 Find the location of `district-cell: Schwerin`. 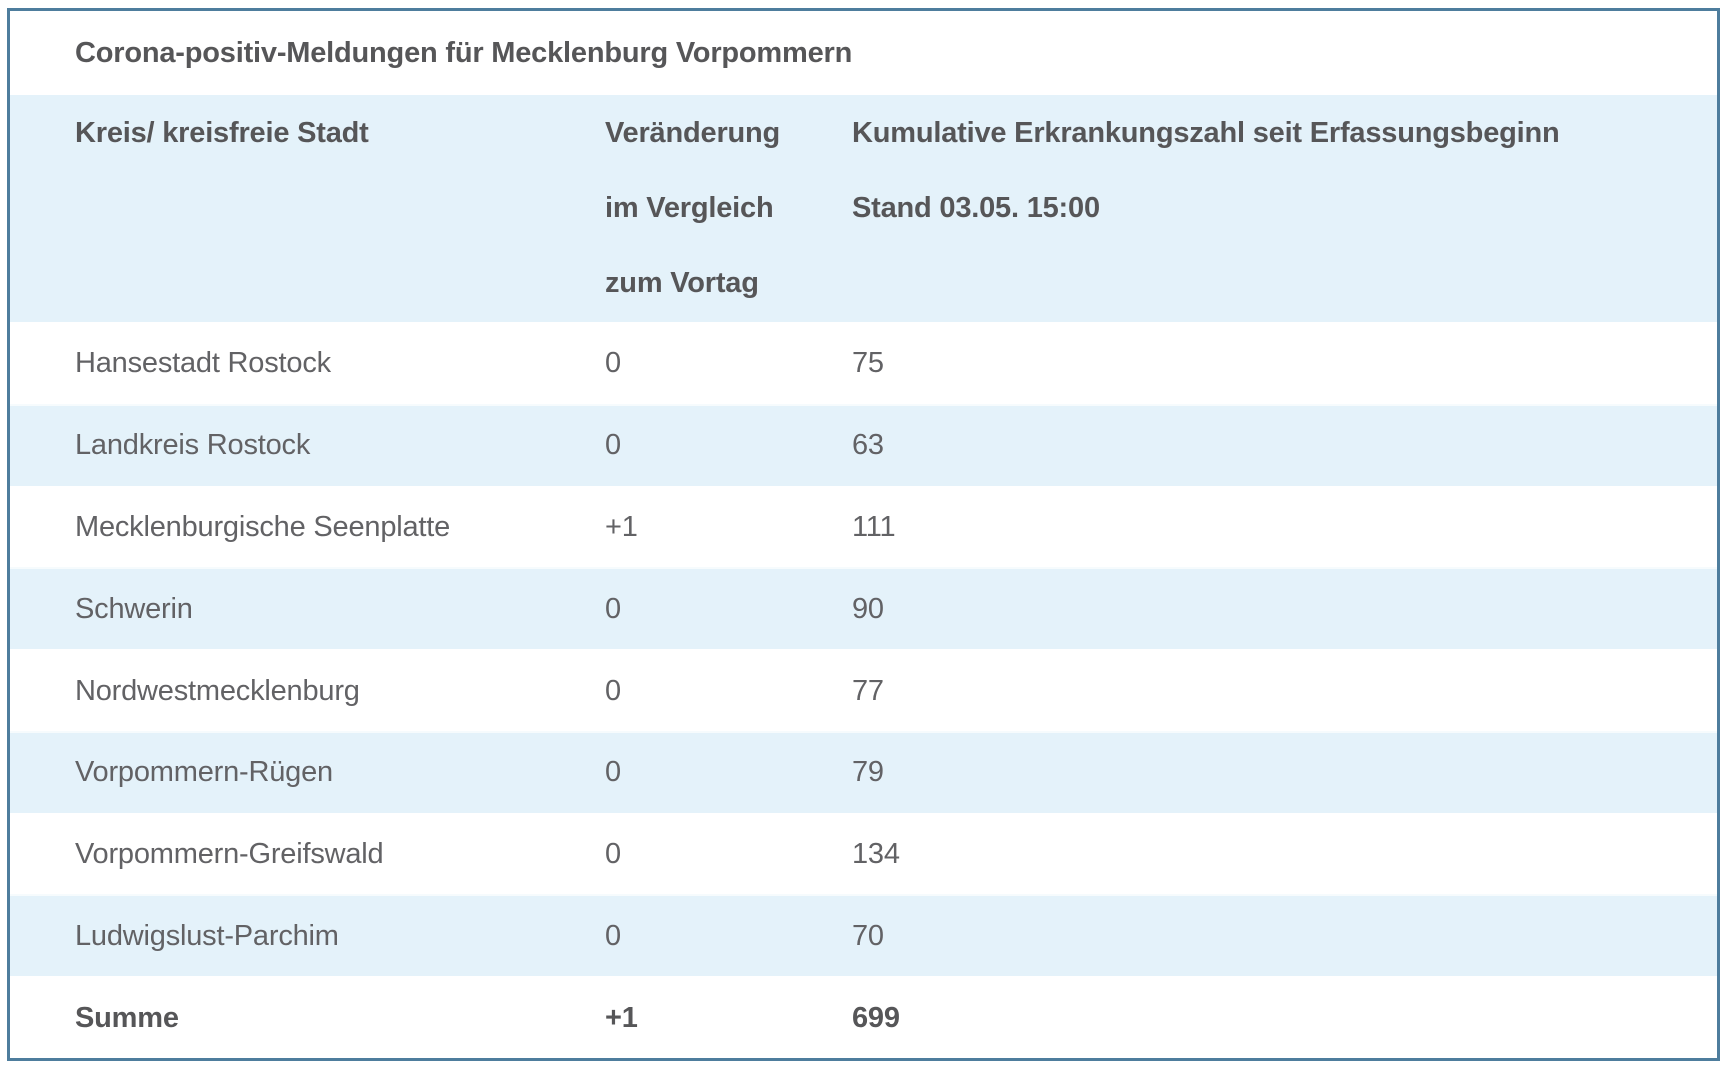

district-cell: Schwerin is located at coordinates (134, 608).